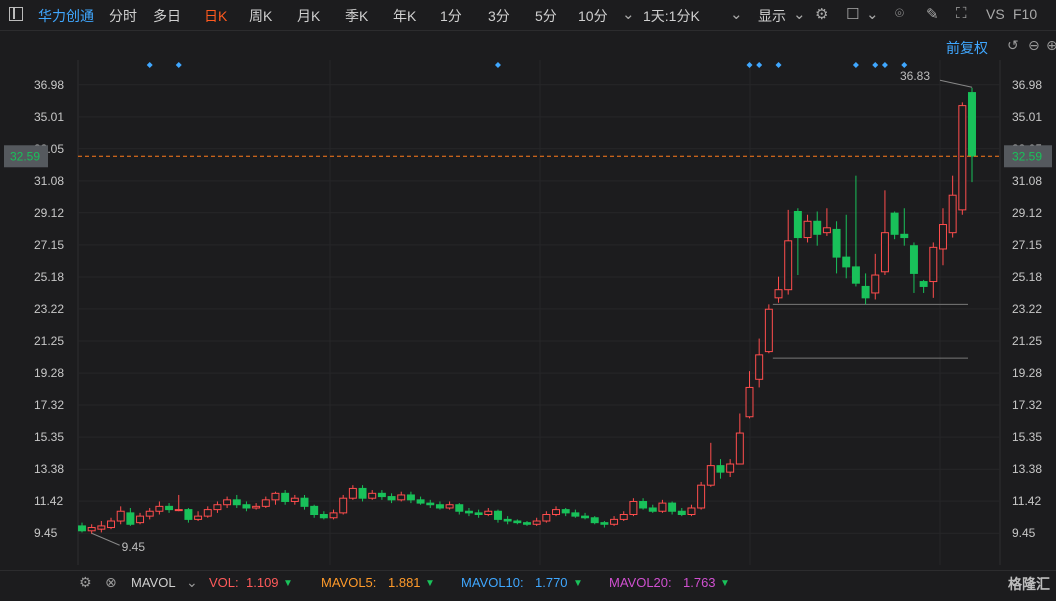 This screenshot has width=1056, height=601. I want to click on current-price-tag-left, so click(26, 156).